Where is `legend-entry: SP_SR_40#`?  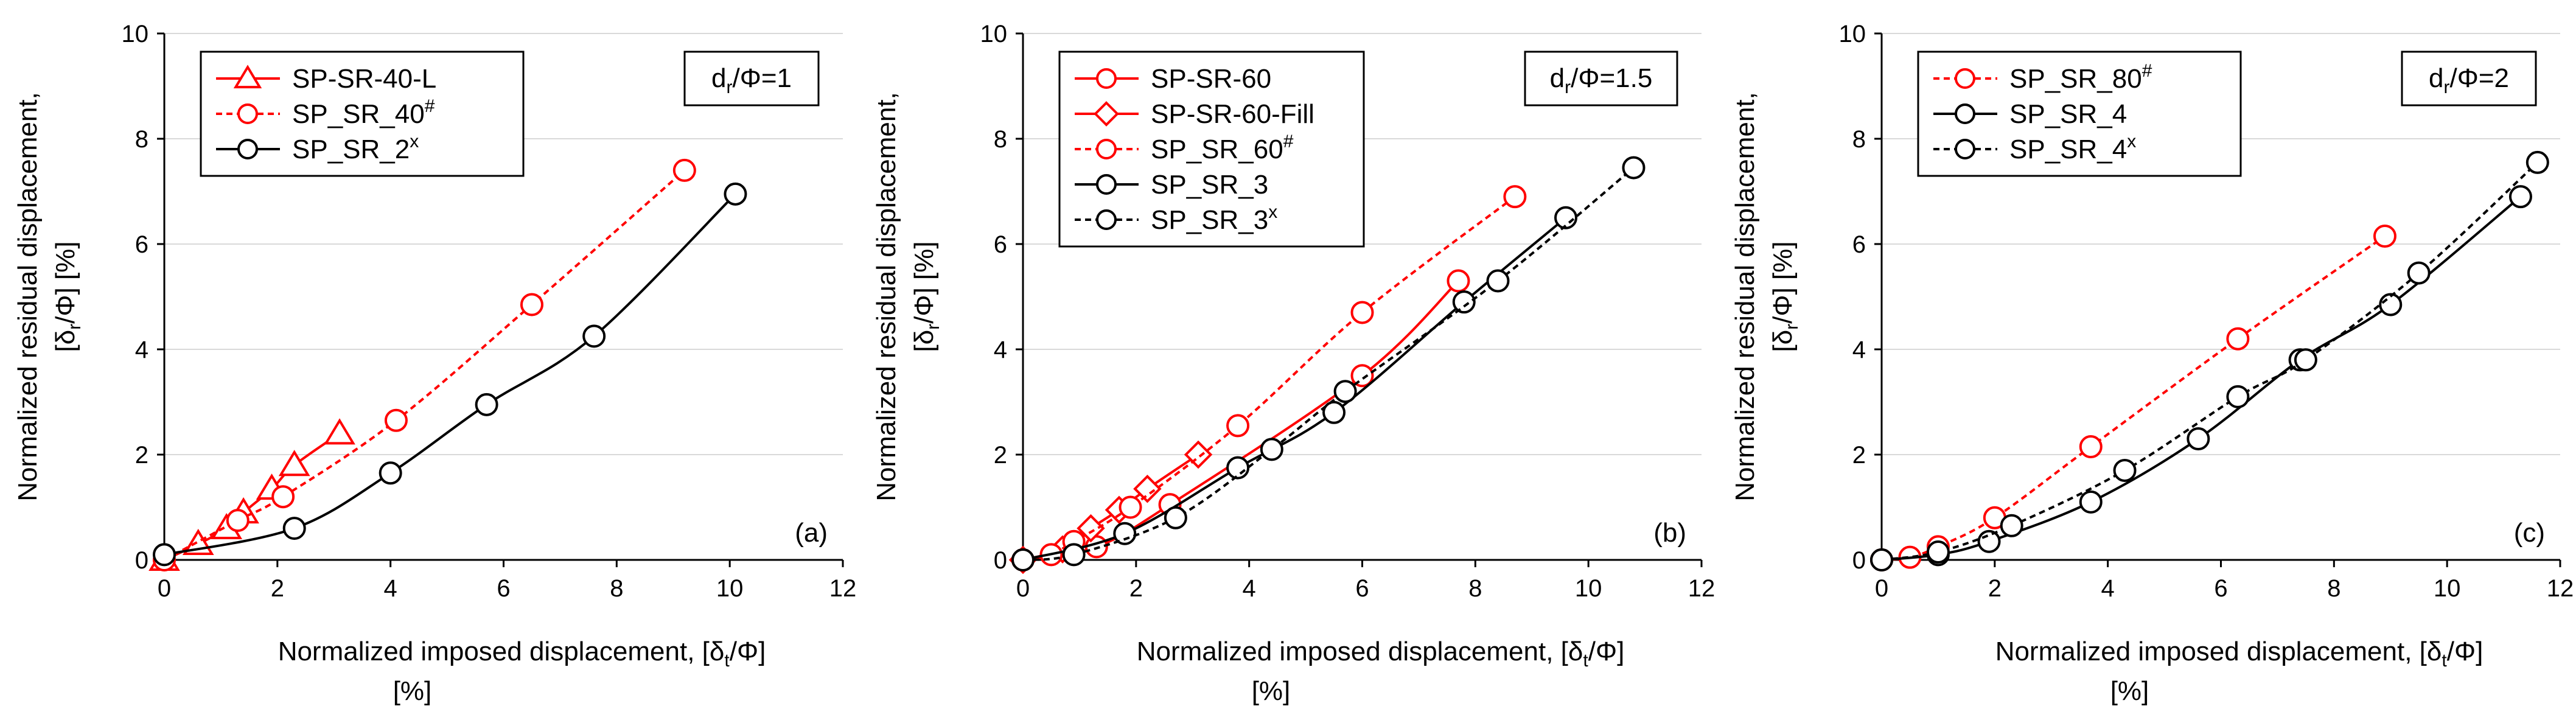 legend-entry: SP_SR_40# is located at coordinates (363, 112).